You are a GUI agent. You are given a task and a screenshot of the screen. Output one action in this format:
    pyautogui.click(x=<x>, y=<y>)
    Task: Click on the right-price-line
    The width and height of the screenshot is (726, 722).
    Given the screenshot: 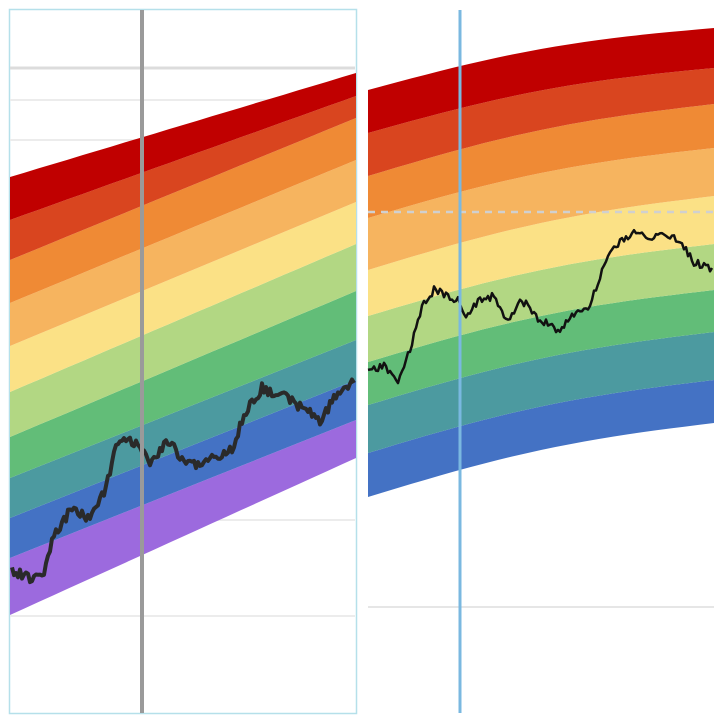 What is the action you would take?
    pyautogui.click(x=540, y=306)
    